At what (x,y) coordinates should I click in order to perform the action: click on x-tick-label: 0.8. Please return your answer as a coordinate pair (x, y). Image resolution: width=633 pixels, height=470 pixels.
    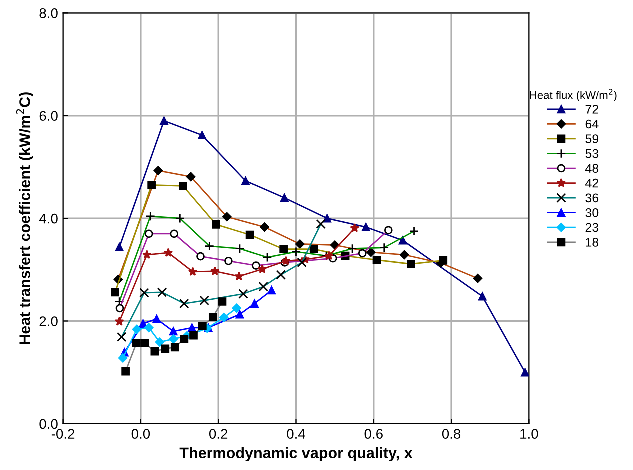
    Looking at the image, I should click on (451, 434).